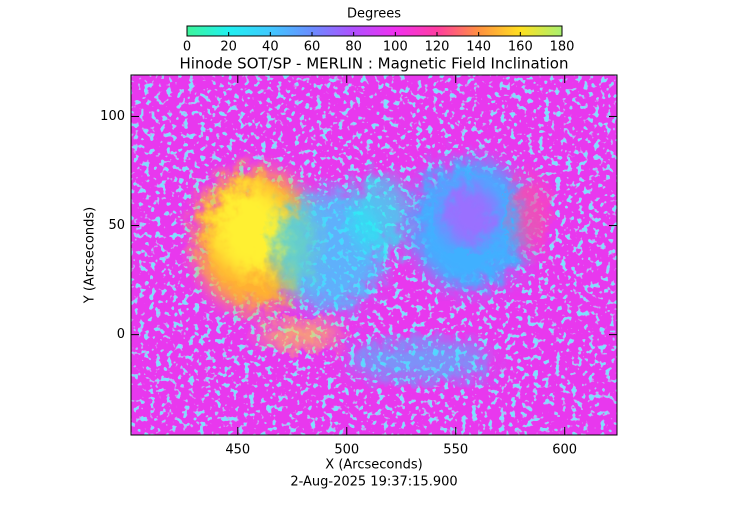 This screenshot has height=512, width=749. I want to click on colorbar-tick-label: 140, so click(478, 47).